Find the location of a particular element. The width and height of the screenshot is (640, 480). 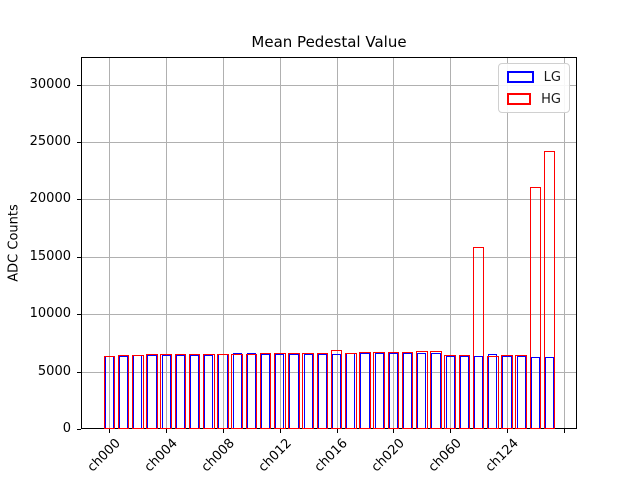

y-tick-label: 10000 is located at coordinates (50, 314).